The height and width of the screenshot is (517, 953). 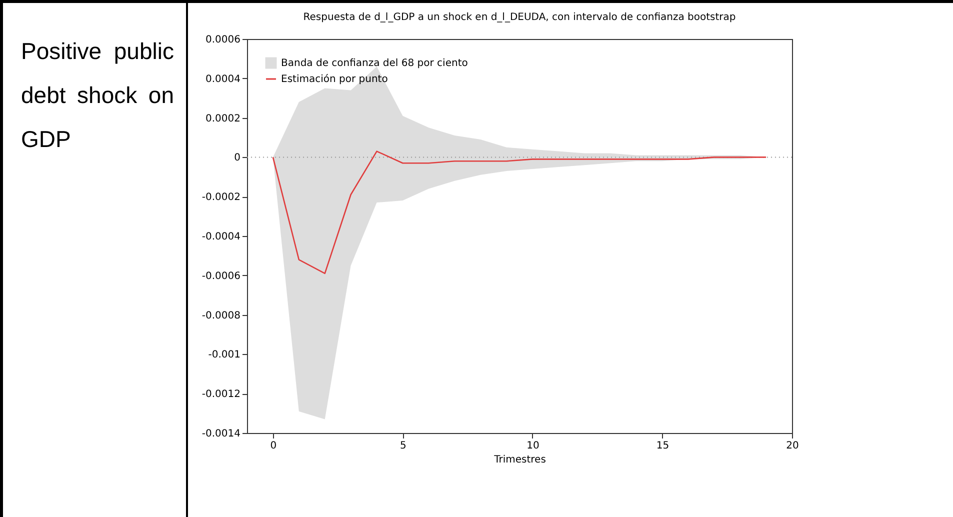 I want to click on x-tick-label: 0, so click(x=273, y=446).